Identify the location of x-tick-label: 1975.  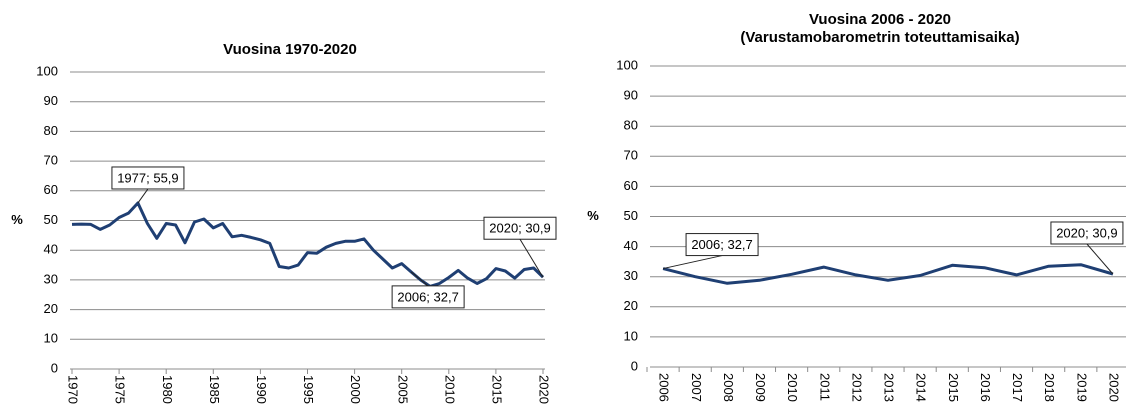
(120, 389).